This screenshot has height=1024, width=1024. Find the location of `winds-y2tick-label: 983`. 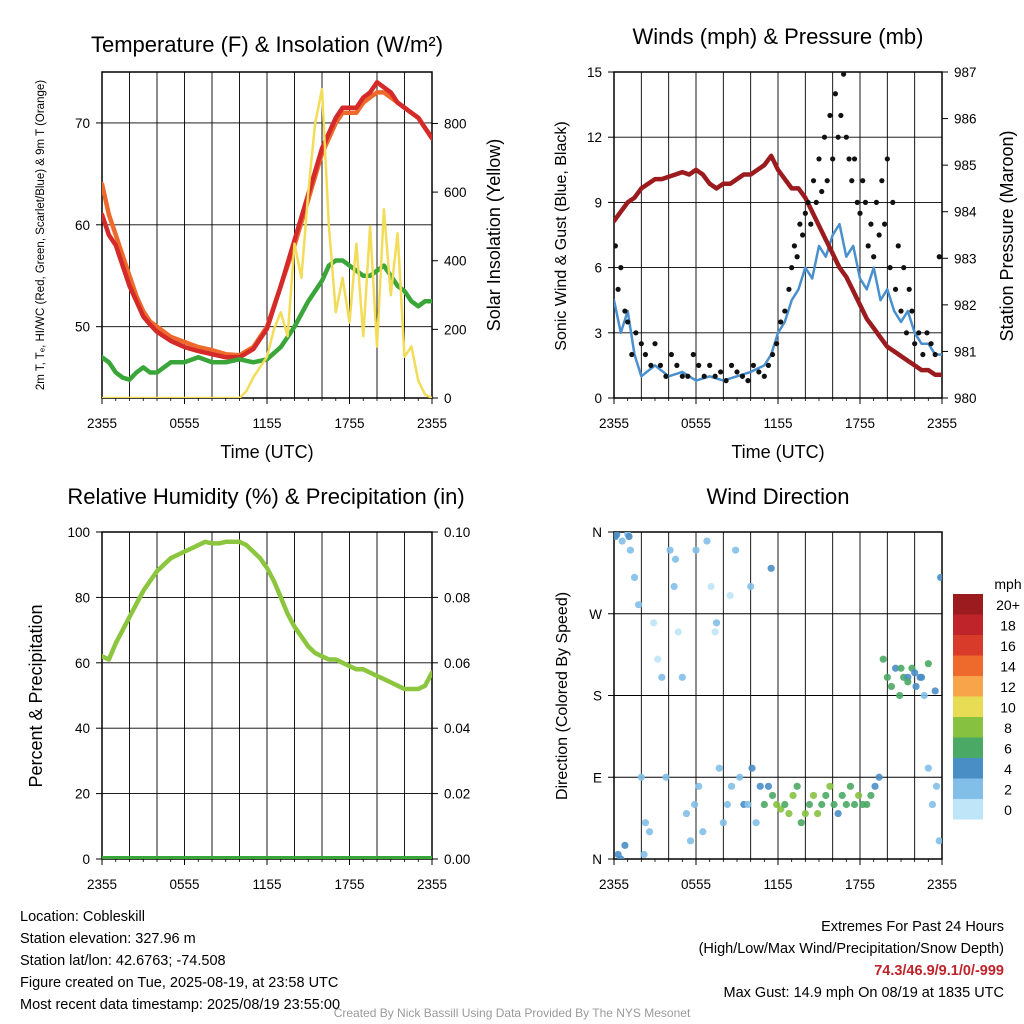

winds-y2tick-label: 983 is located at coordinates (965, 258).